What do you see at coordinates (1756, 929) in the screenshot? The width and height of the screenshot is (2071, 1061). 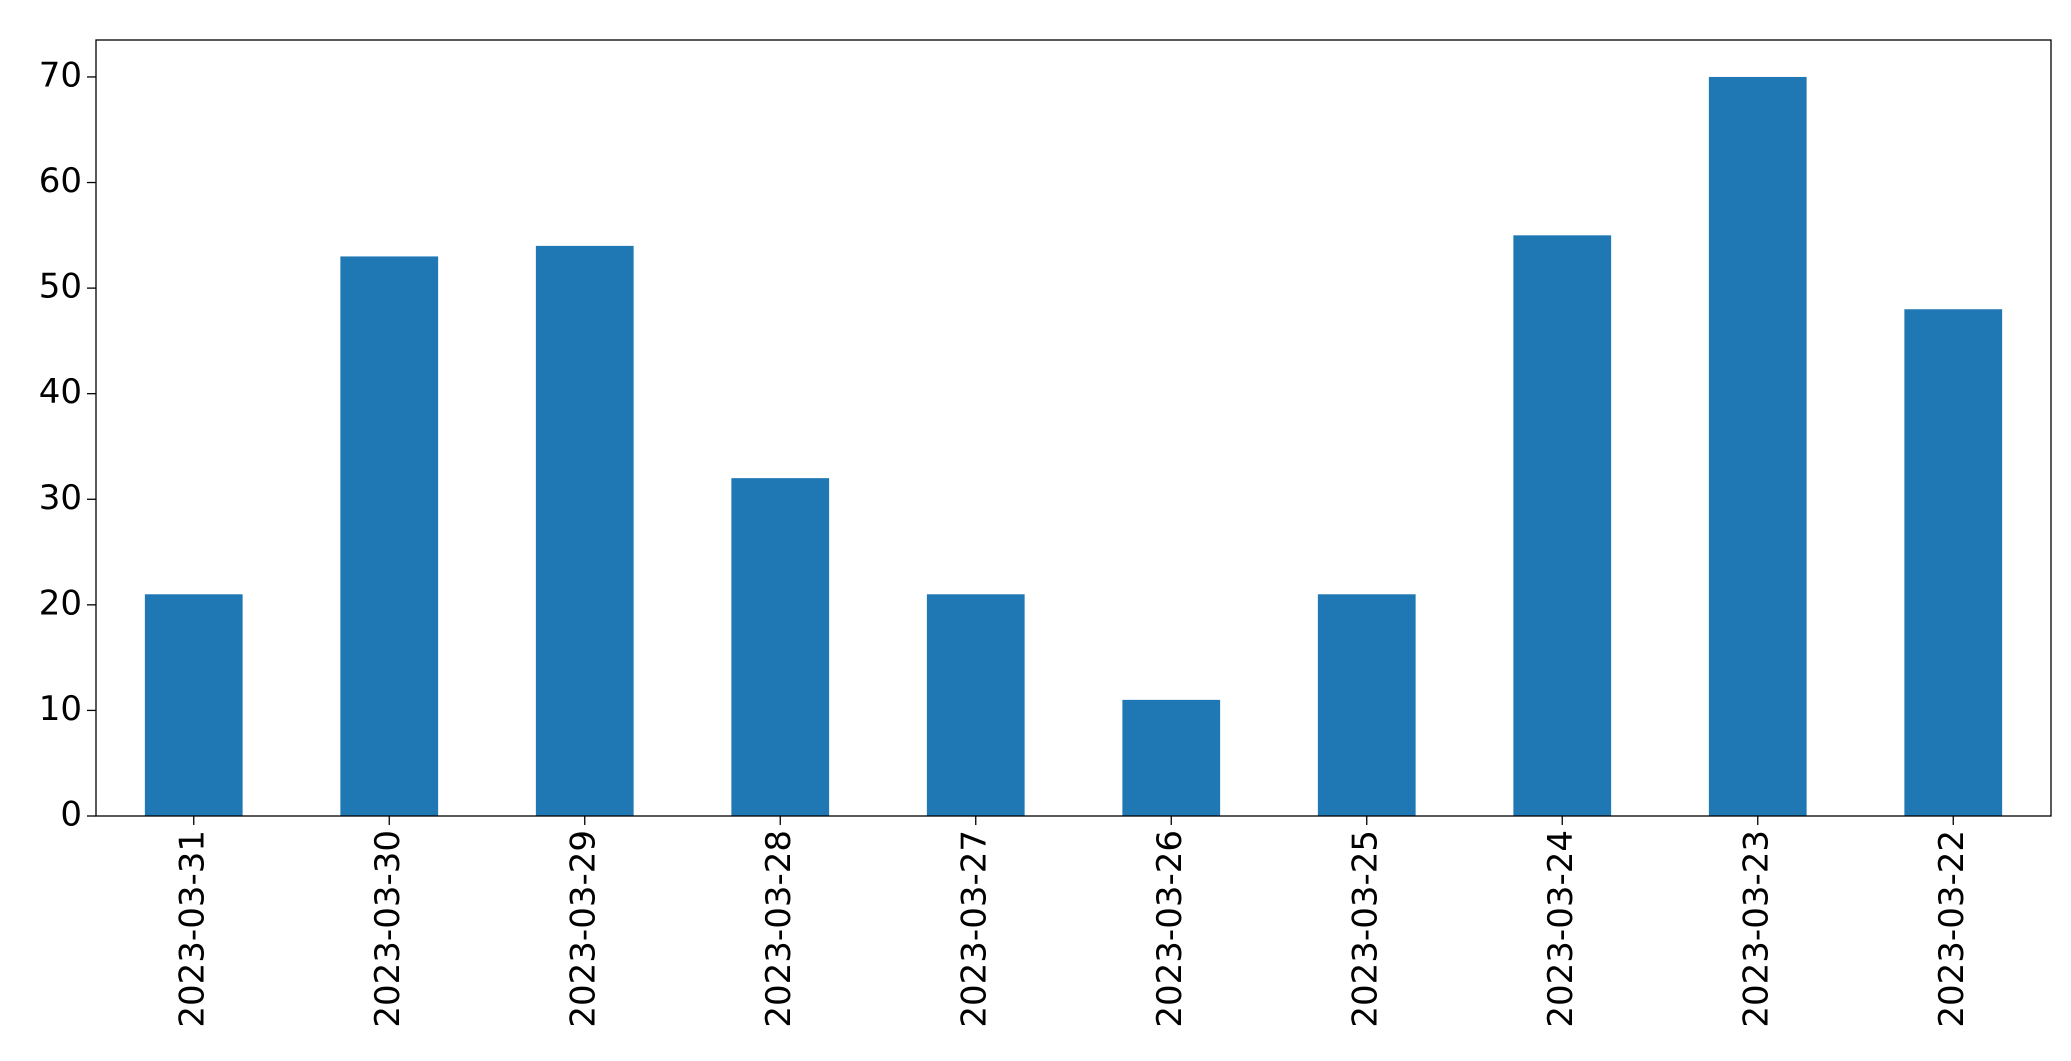 I see `x-tick-label: 2023-03-23` at bounding box center [1756, 929].